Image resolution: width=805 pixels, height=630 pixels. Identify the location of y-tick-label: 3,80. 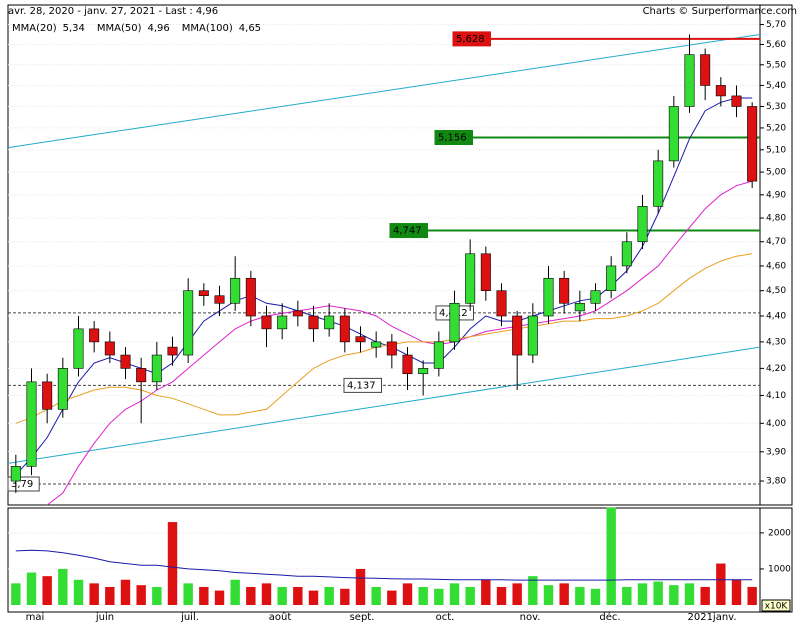
(776, 482).